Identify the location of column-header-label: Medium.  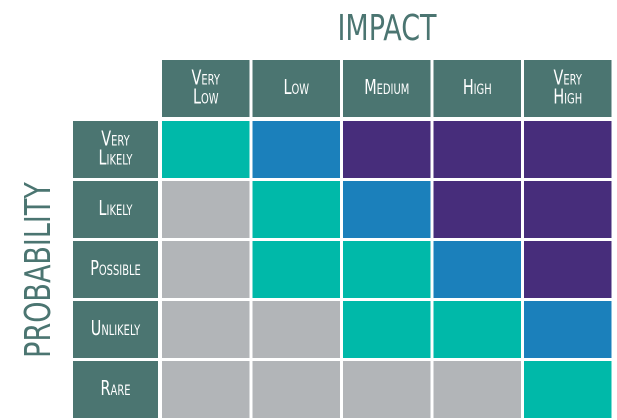
(386, 88).